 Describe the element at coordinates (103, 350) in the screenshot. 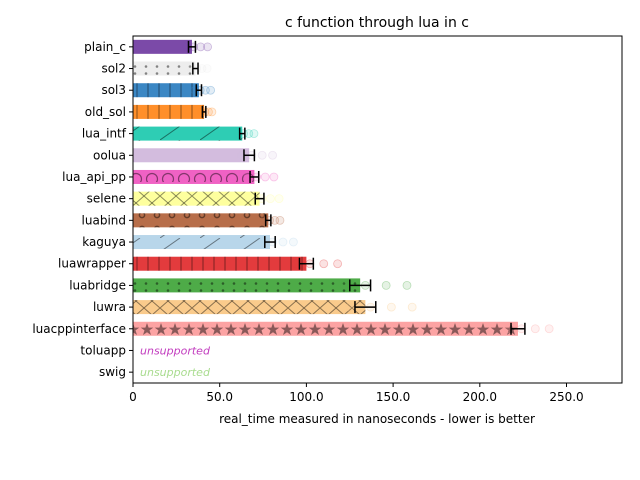

I see `y-tick-label-toluapp: toluapp` at that location.